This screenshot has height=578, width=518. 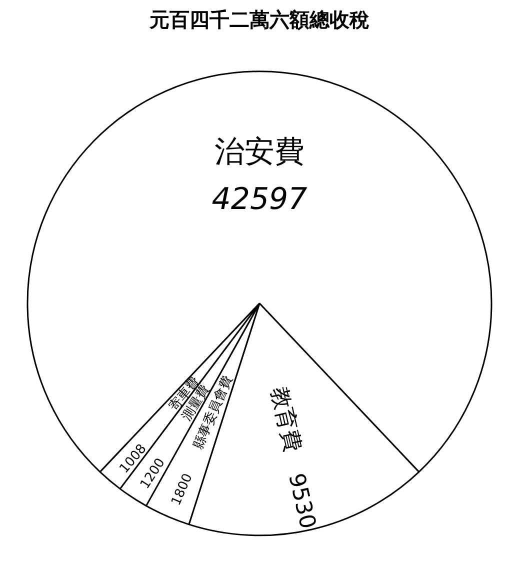 I want to click on slice-label: 治安費, so click(x=259, y=152).